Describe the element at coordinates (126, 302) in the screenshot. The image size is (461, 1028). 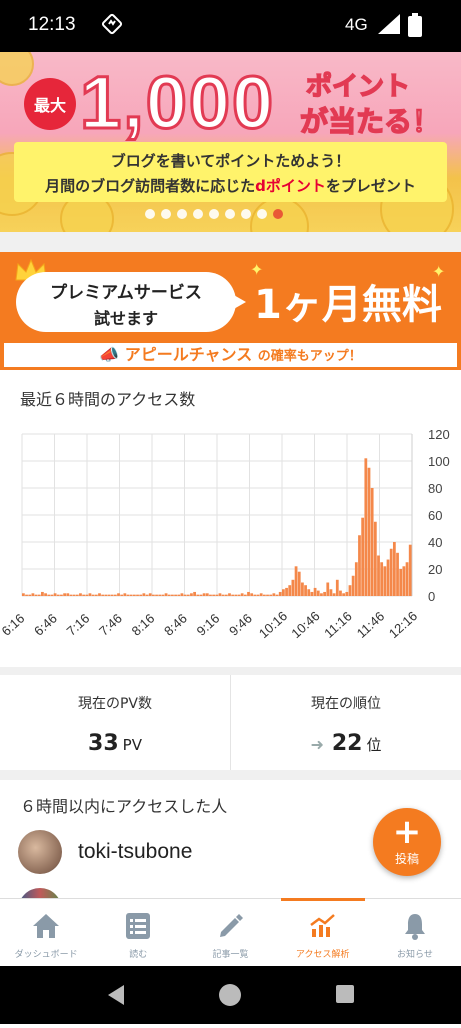
I see `premium-bubble: プレミアムサービス 試せます` at that location.